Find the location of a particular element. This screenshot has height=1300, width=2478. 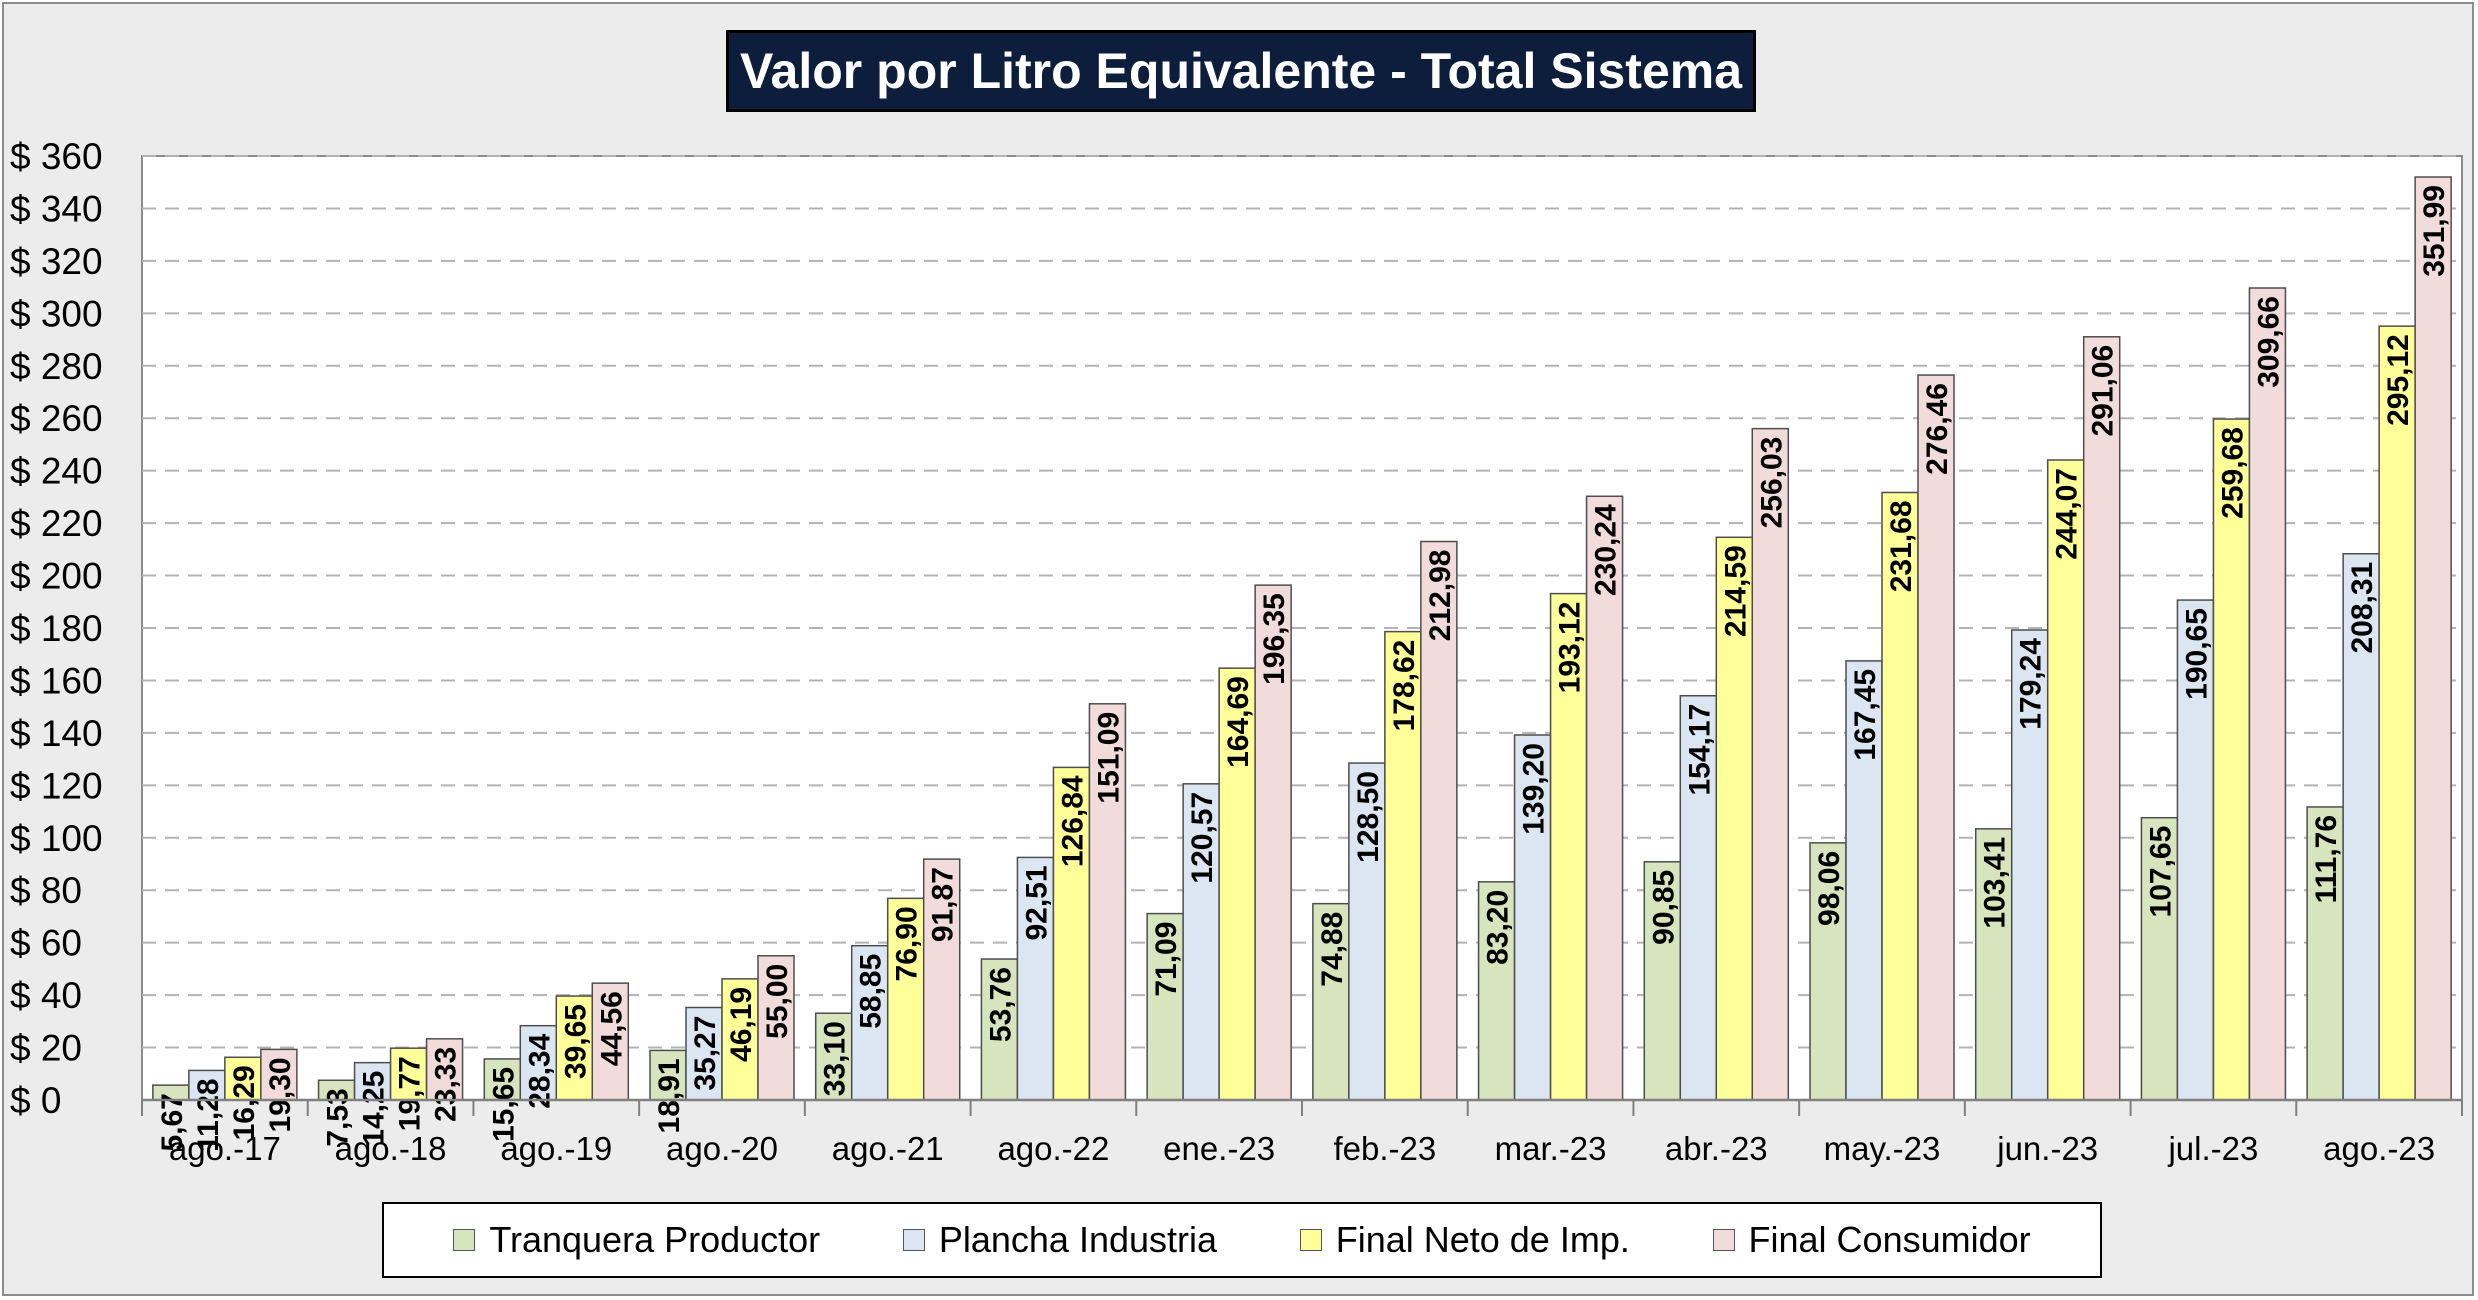

data-label: 291,06 is located at coordinates (2103, 391).